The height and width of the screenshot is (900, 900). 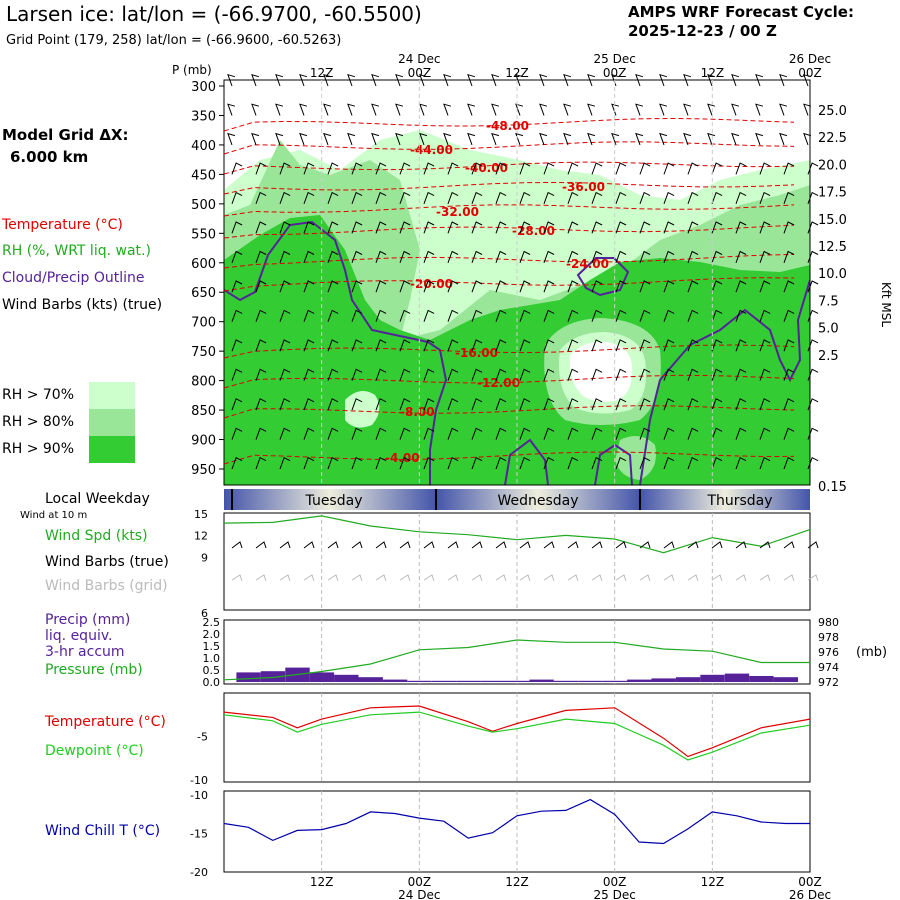 What do you see at coordinates (203, 146) in the screenshot?
I see `pressure-tick-label: 400` at bounding box center [203, 146].